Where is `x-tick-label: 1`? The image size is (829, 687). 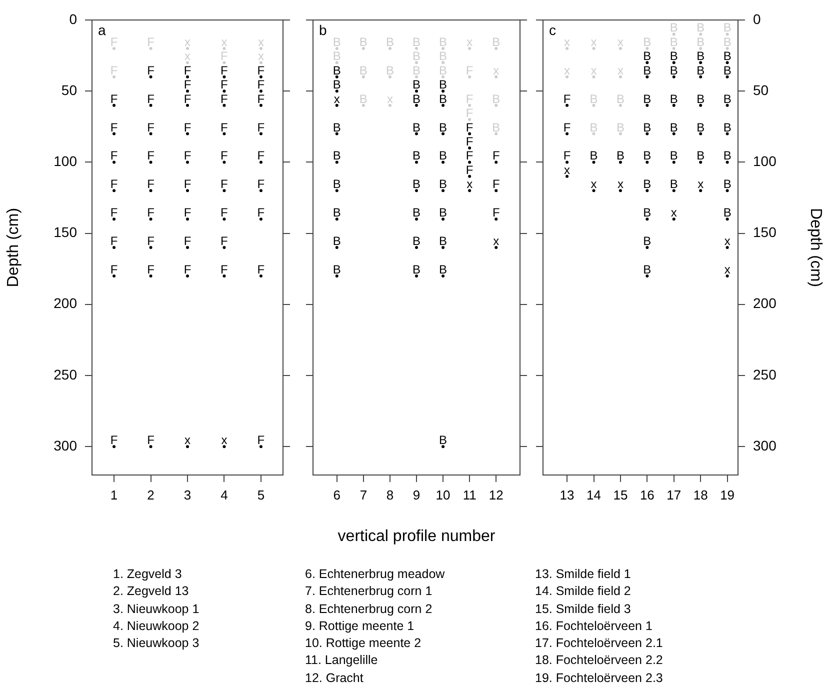 x-tick-label: 1 is located at coordinates (114, 494).